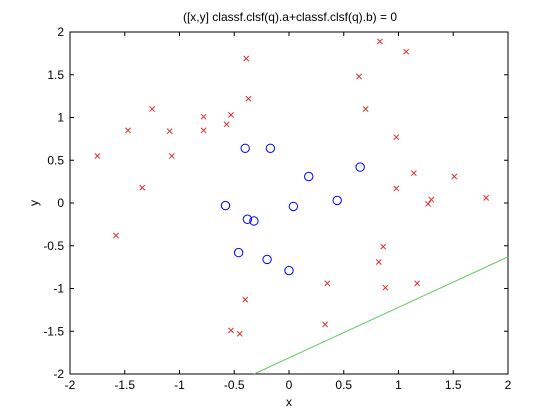  I want to click on x-tick-label: 2, so click(508, 385).